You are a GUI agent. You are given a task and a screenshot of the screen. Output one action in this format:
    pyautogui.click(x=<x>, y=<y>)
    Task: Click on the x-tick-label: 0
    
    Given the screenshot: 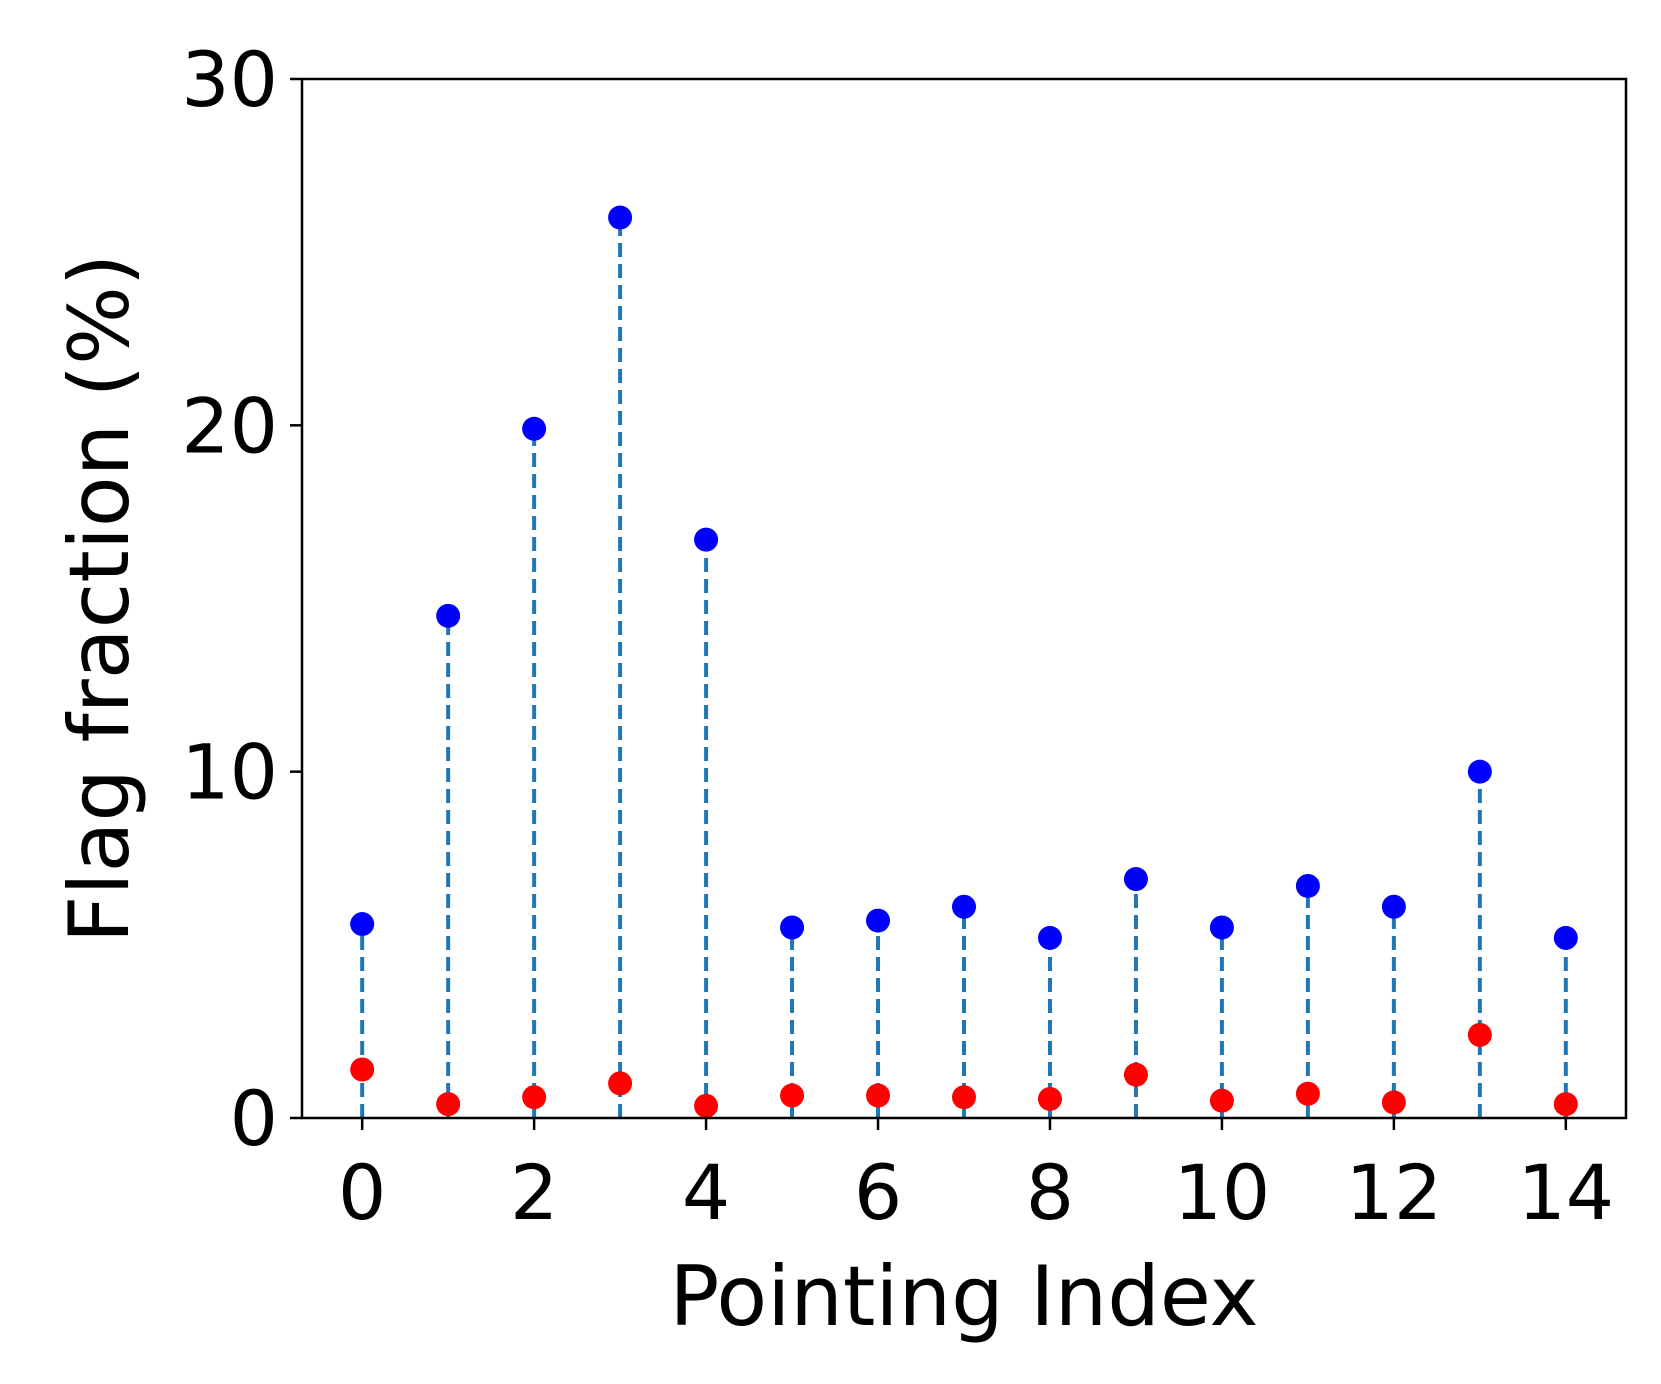 What is the action you would take?
    pyautogui.click(x=362, y=1192)
    